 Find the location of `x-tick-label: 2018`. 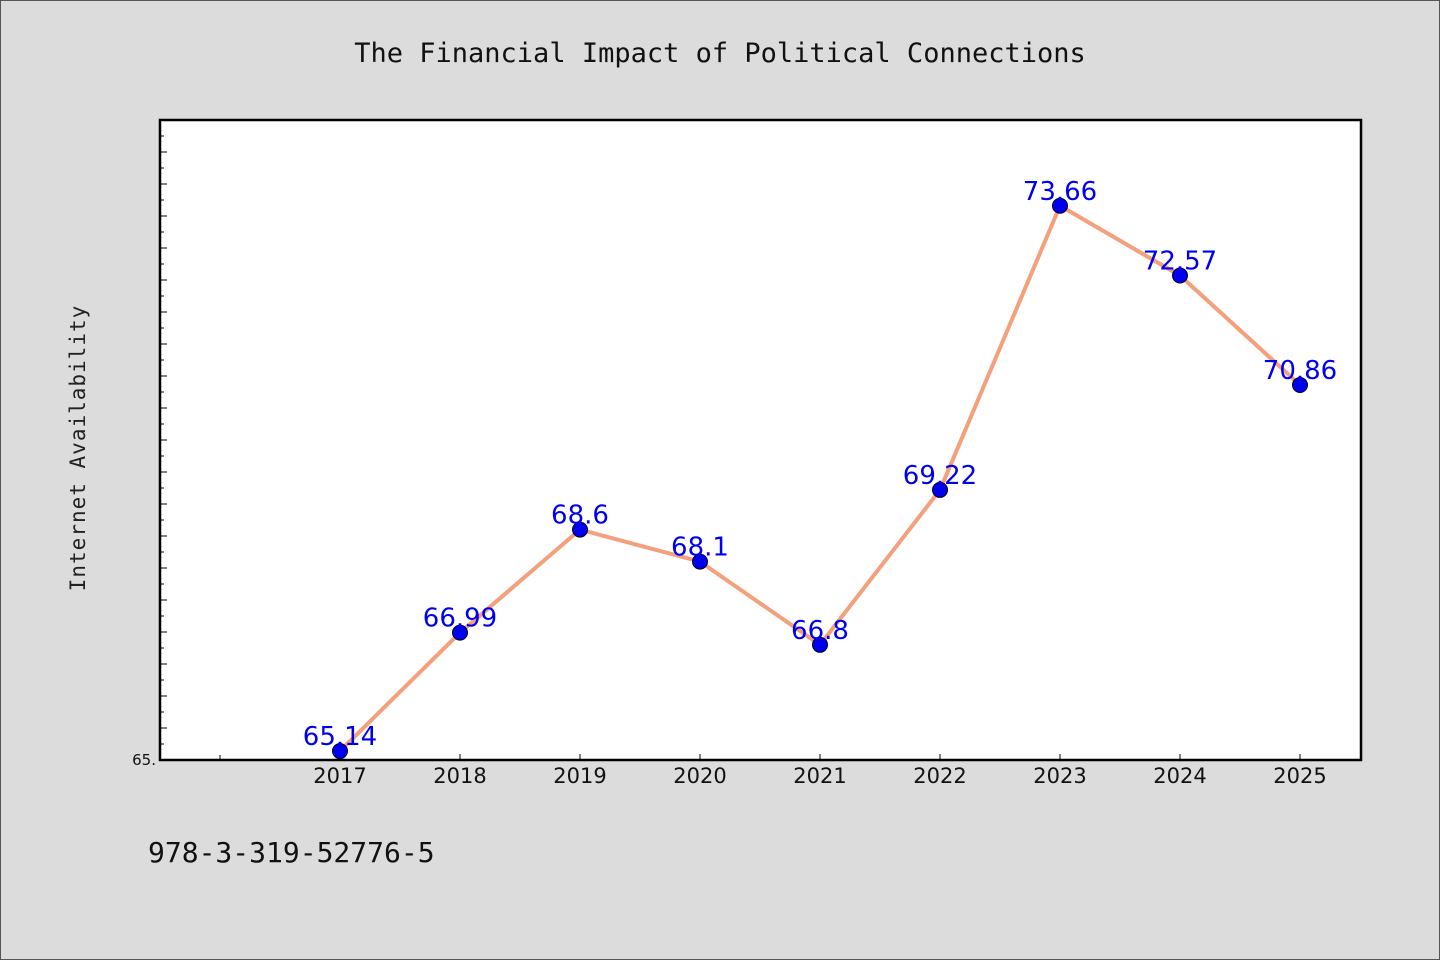

x-tick-label: 2018 is located at coordinates (459, 776).